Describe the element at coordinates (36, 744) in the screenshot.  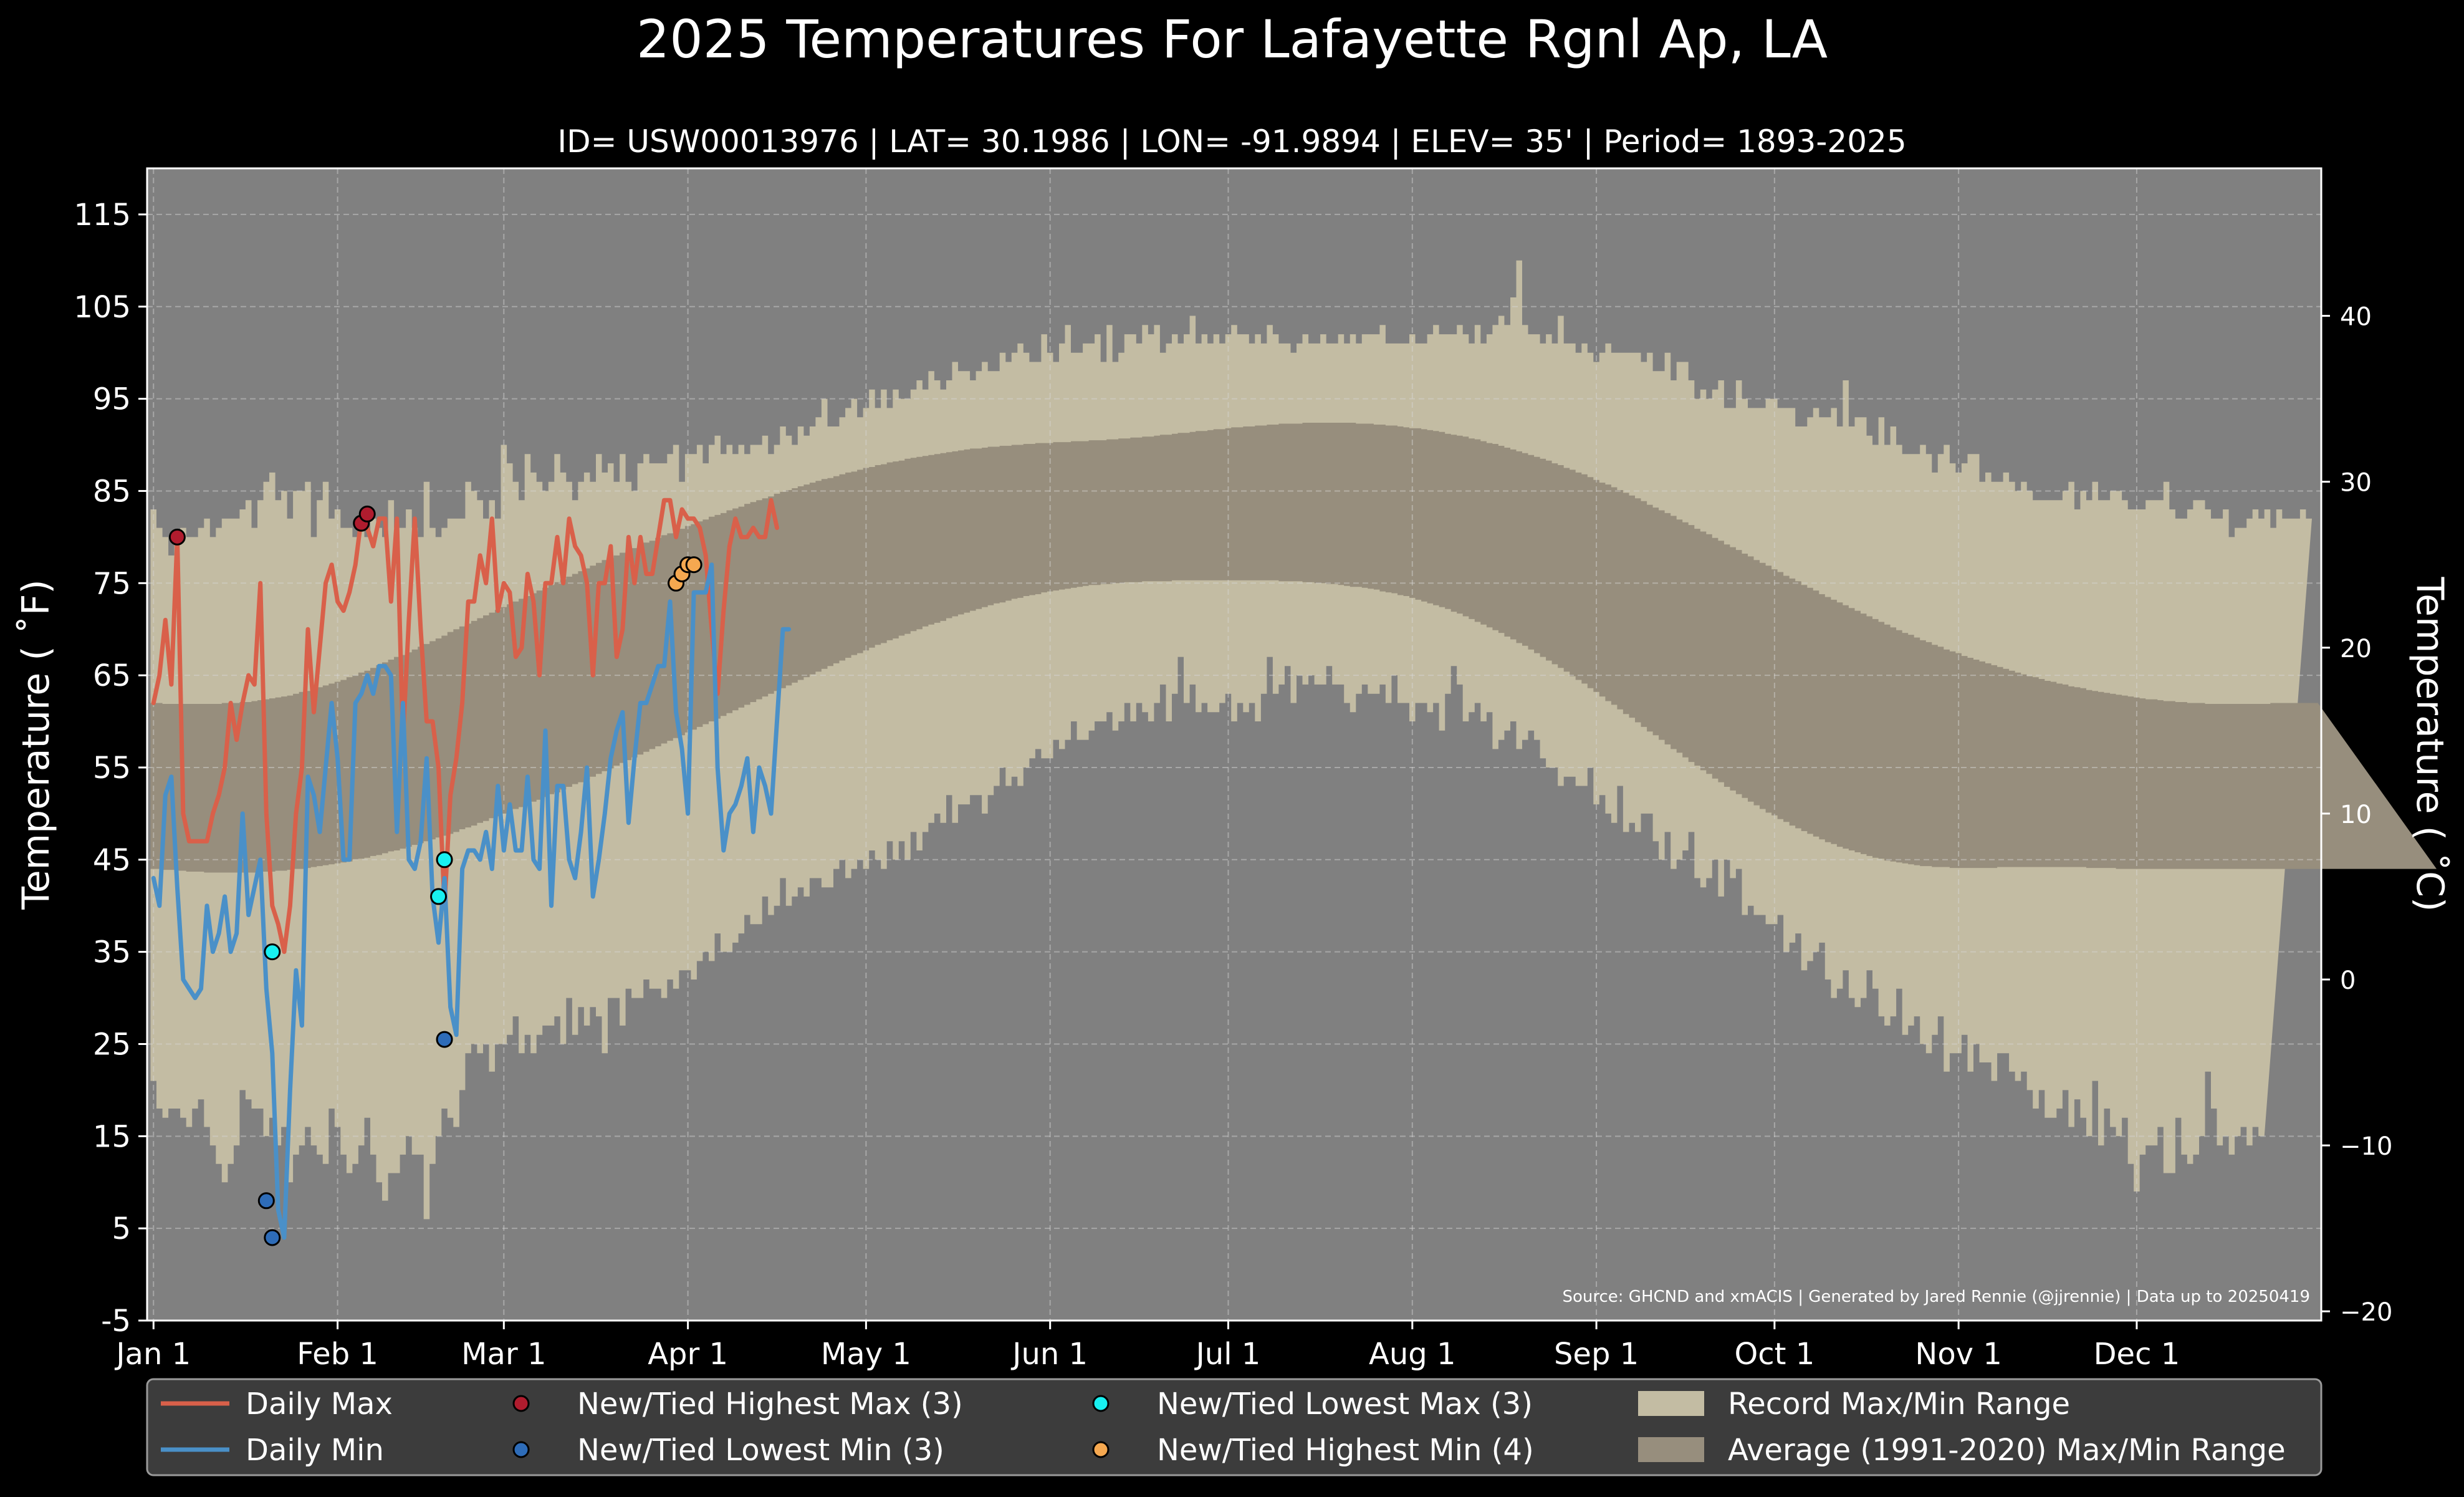
I see `y-axis-title-left: Temperature ( ˚F)` at that location.